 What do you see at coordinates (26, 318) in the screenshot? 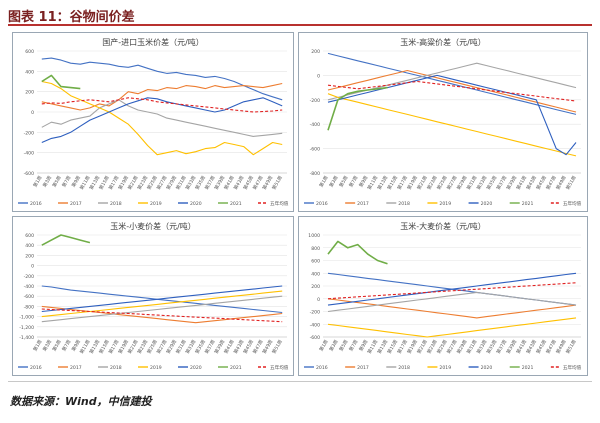
I see `y-tick-label: -1,000` at bounding box center [26, 318].